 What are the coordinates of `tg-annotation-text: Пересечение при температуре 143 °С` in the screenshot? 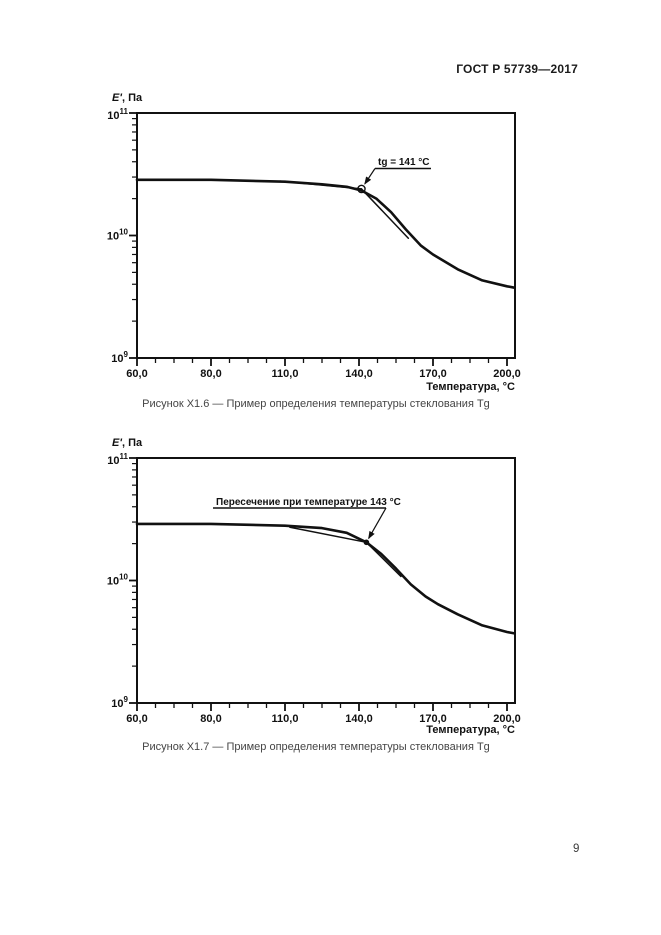 It's located at (308, 502).